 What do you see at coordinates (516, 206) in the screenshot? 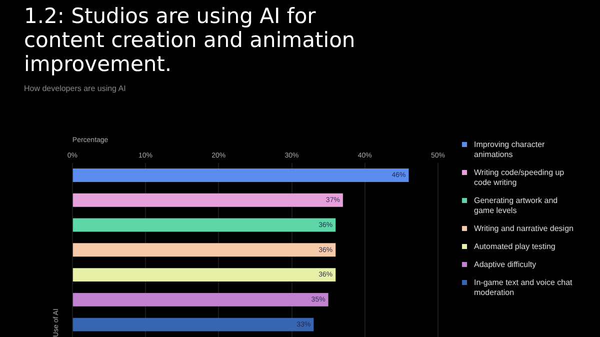
I see `legend-label: Generating artwork and game levels` at bounding box center [516, 206].